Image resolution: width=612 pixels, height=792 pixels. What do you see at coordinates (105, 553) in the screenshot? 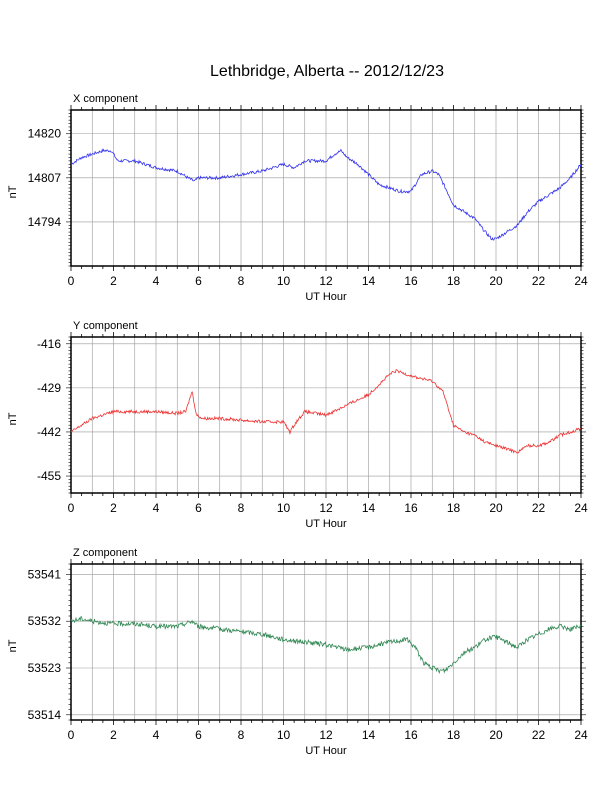
I see `panel-title: Z component` at bounding box center [105, 553].